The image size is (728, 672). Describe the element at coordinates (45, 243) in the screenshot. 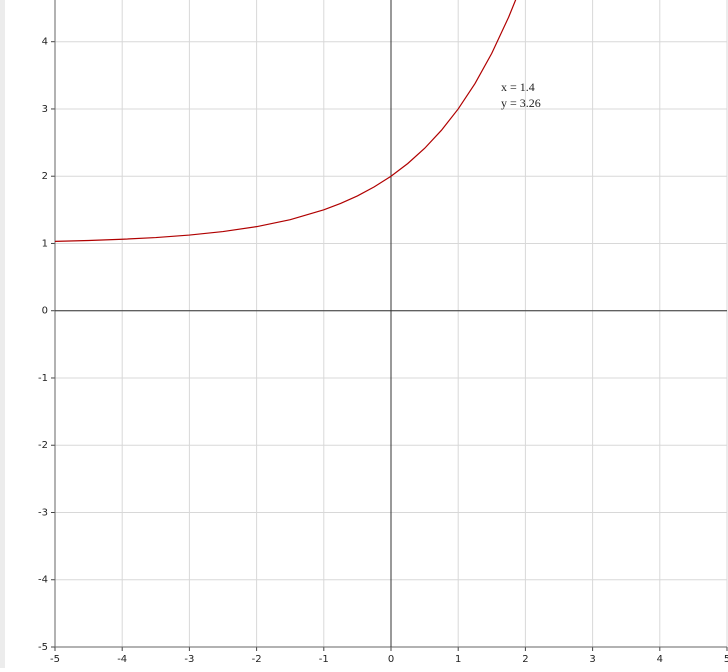

I see `y-tick-label: 1` at that location.